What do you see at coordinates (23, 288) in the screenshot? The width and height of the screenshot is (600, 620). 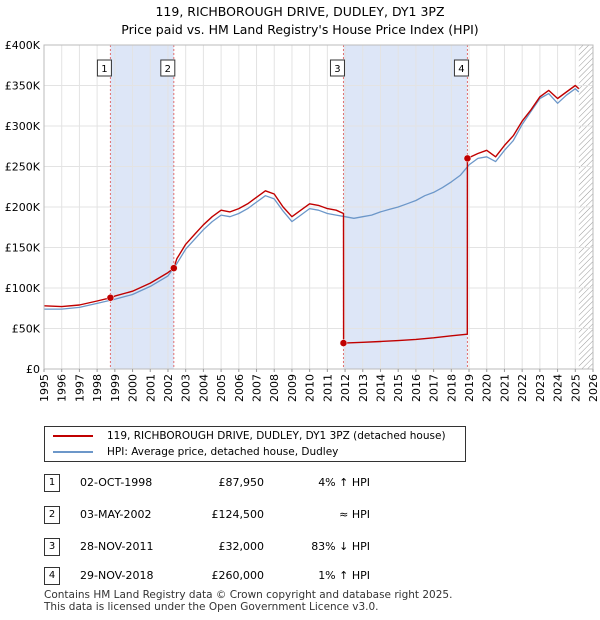 I see `y-tick-label: £100K` at bounding box center [23, 288].